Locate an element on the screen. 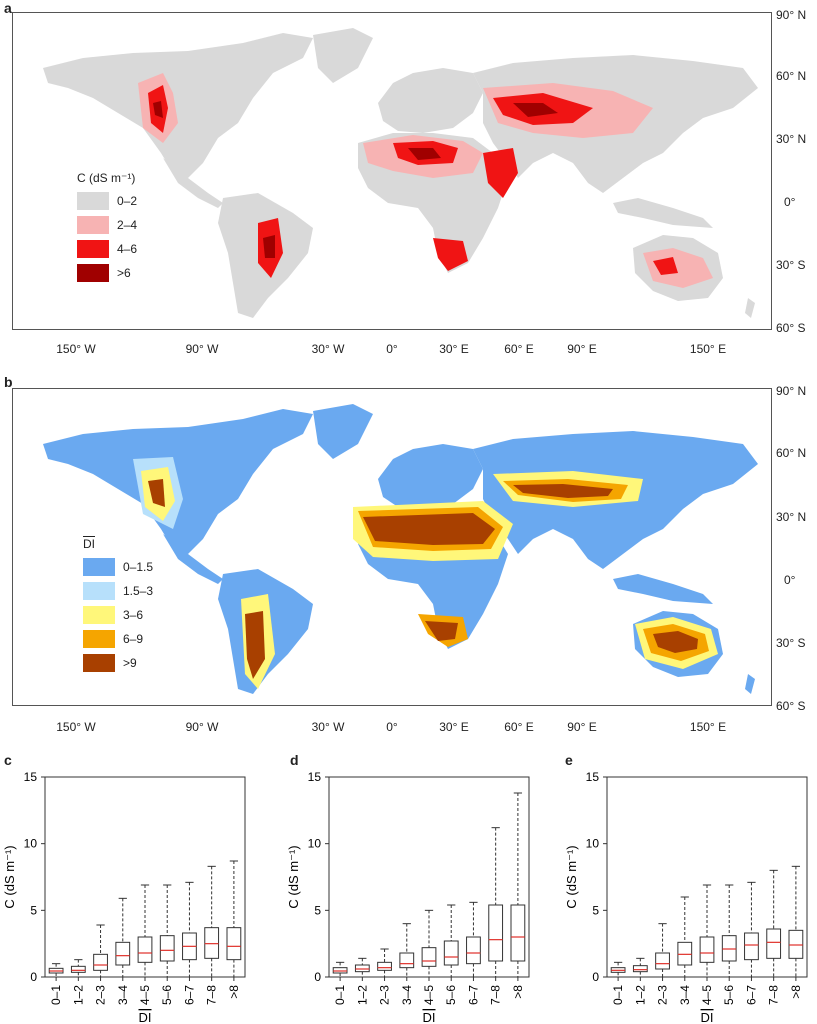 The image size is (817, 1024). lon-label: 0° is located at coordinates (392, 349).